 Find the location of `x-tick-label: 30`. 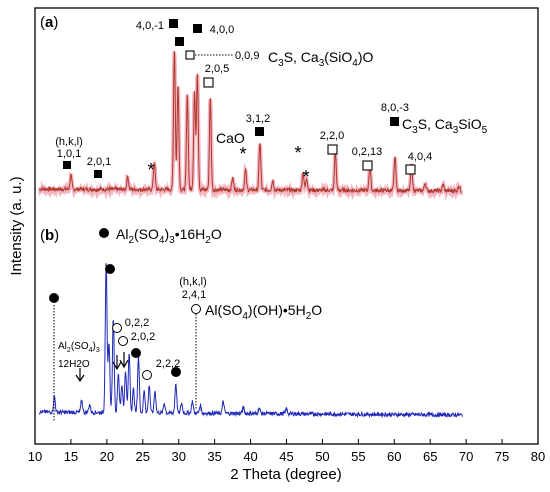

x-tick-label: 30 is located at coordinates (178, 456).